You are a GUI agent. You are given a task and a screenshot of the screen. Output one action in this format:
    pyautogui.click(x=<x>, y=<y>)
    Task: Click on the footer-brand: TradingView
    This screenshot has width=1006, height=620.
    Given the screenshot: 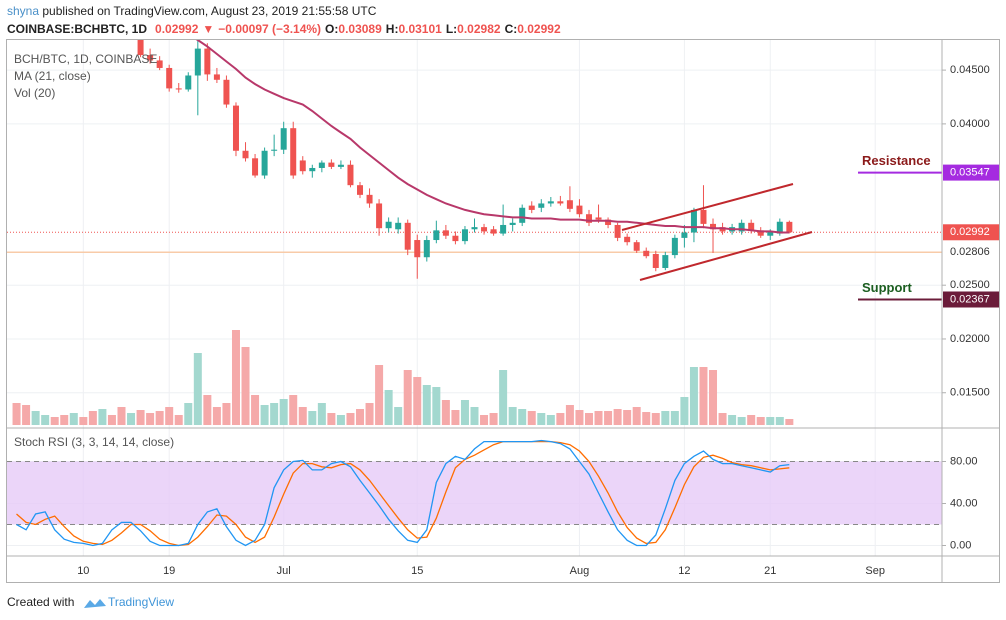 What is the action you would take?
    pyautogui.click(x=141, y=602)
    